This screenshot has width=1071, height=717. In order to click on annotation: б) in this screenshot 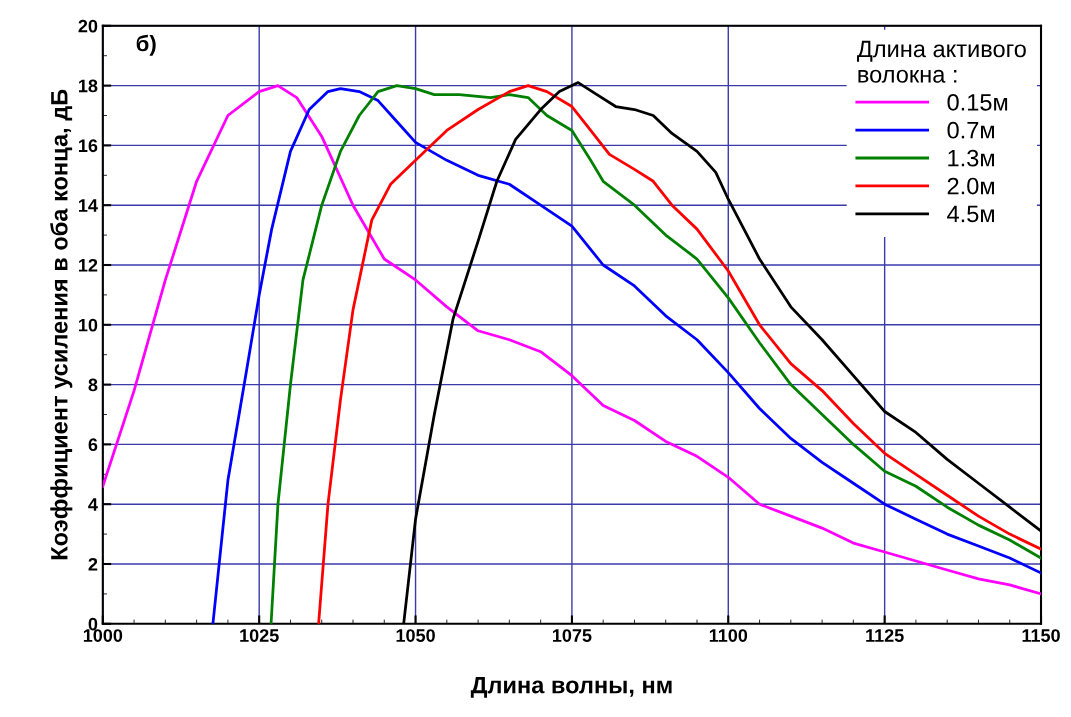, I will do `click(146, 45)`.